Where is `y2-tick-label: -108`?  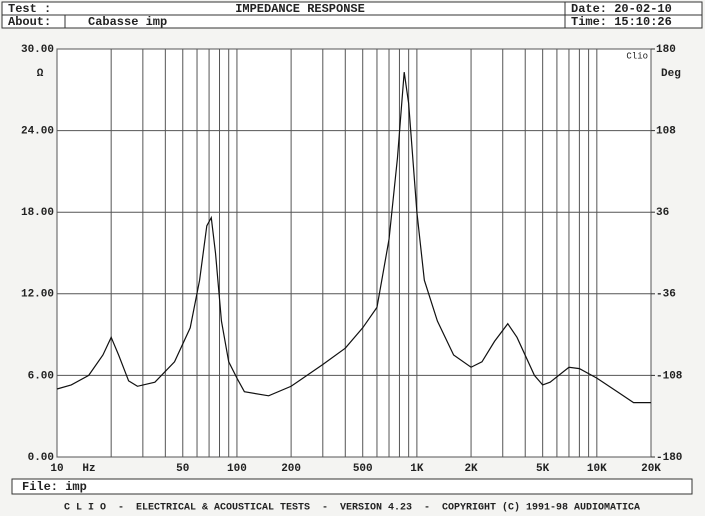 y2-tick-label: -108 is located at coordinates (669, 376).